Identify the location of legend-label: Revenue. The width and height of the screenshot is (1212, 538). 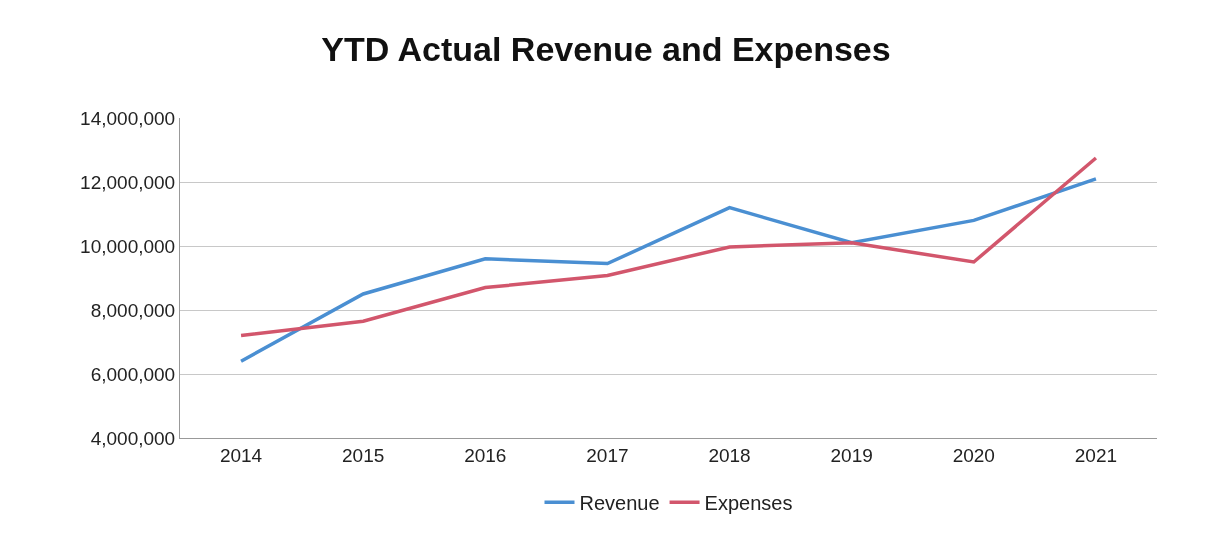
(619, 503).